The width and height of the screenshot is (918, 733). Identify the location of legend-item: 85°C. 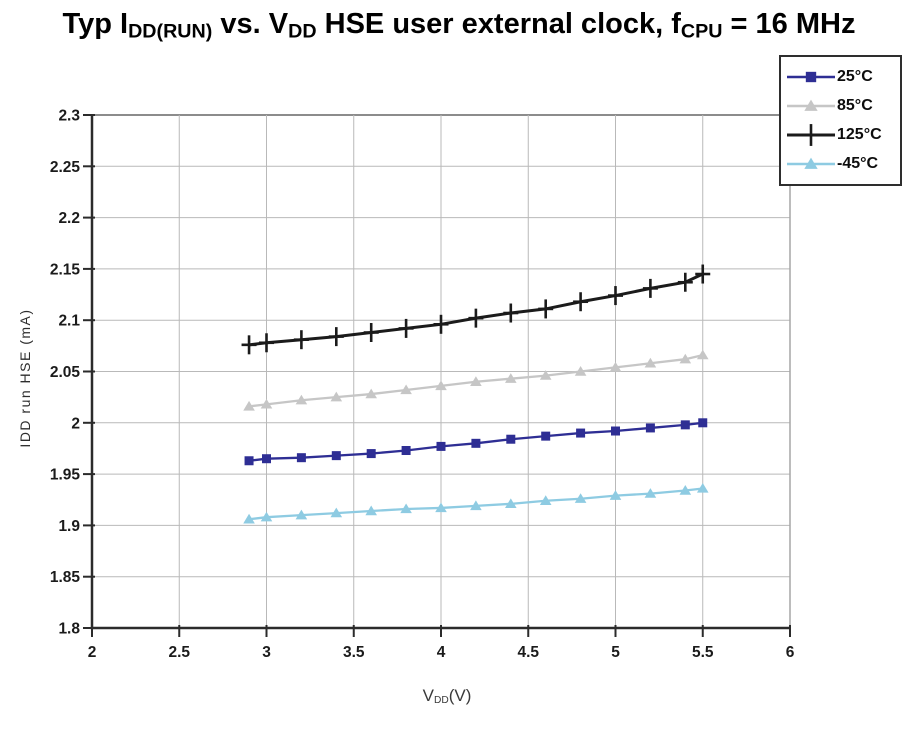
(841, 105).